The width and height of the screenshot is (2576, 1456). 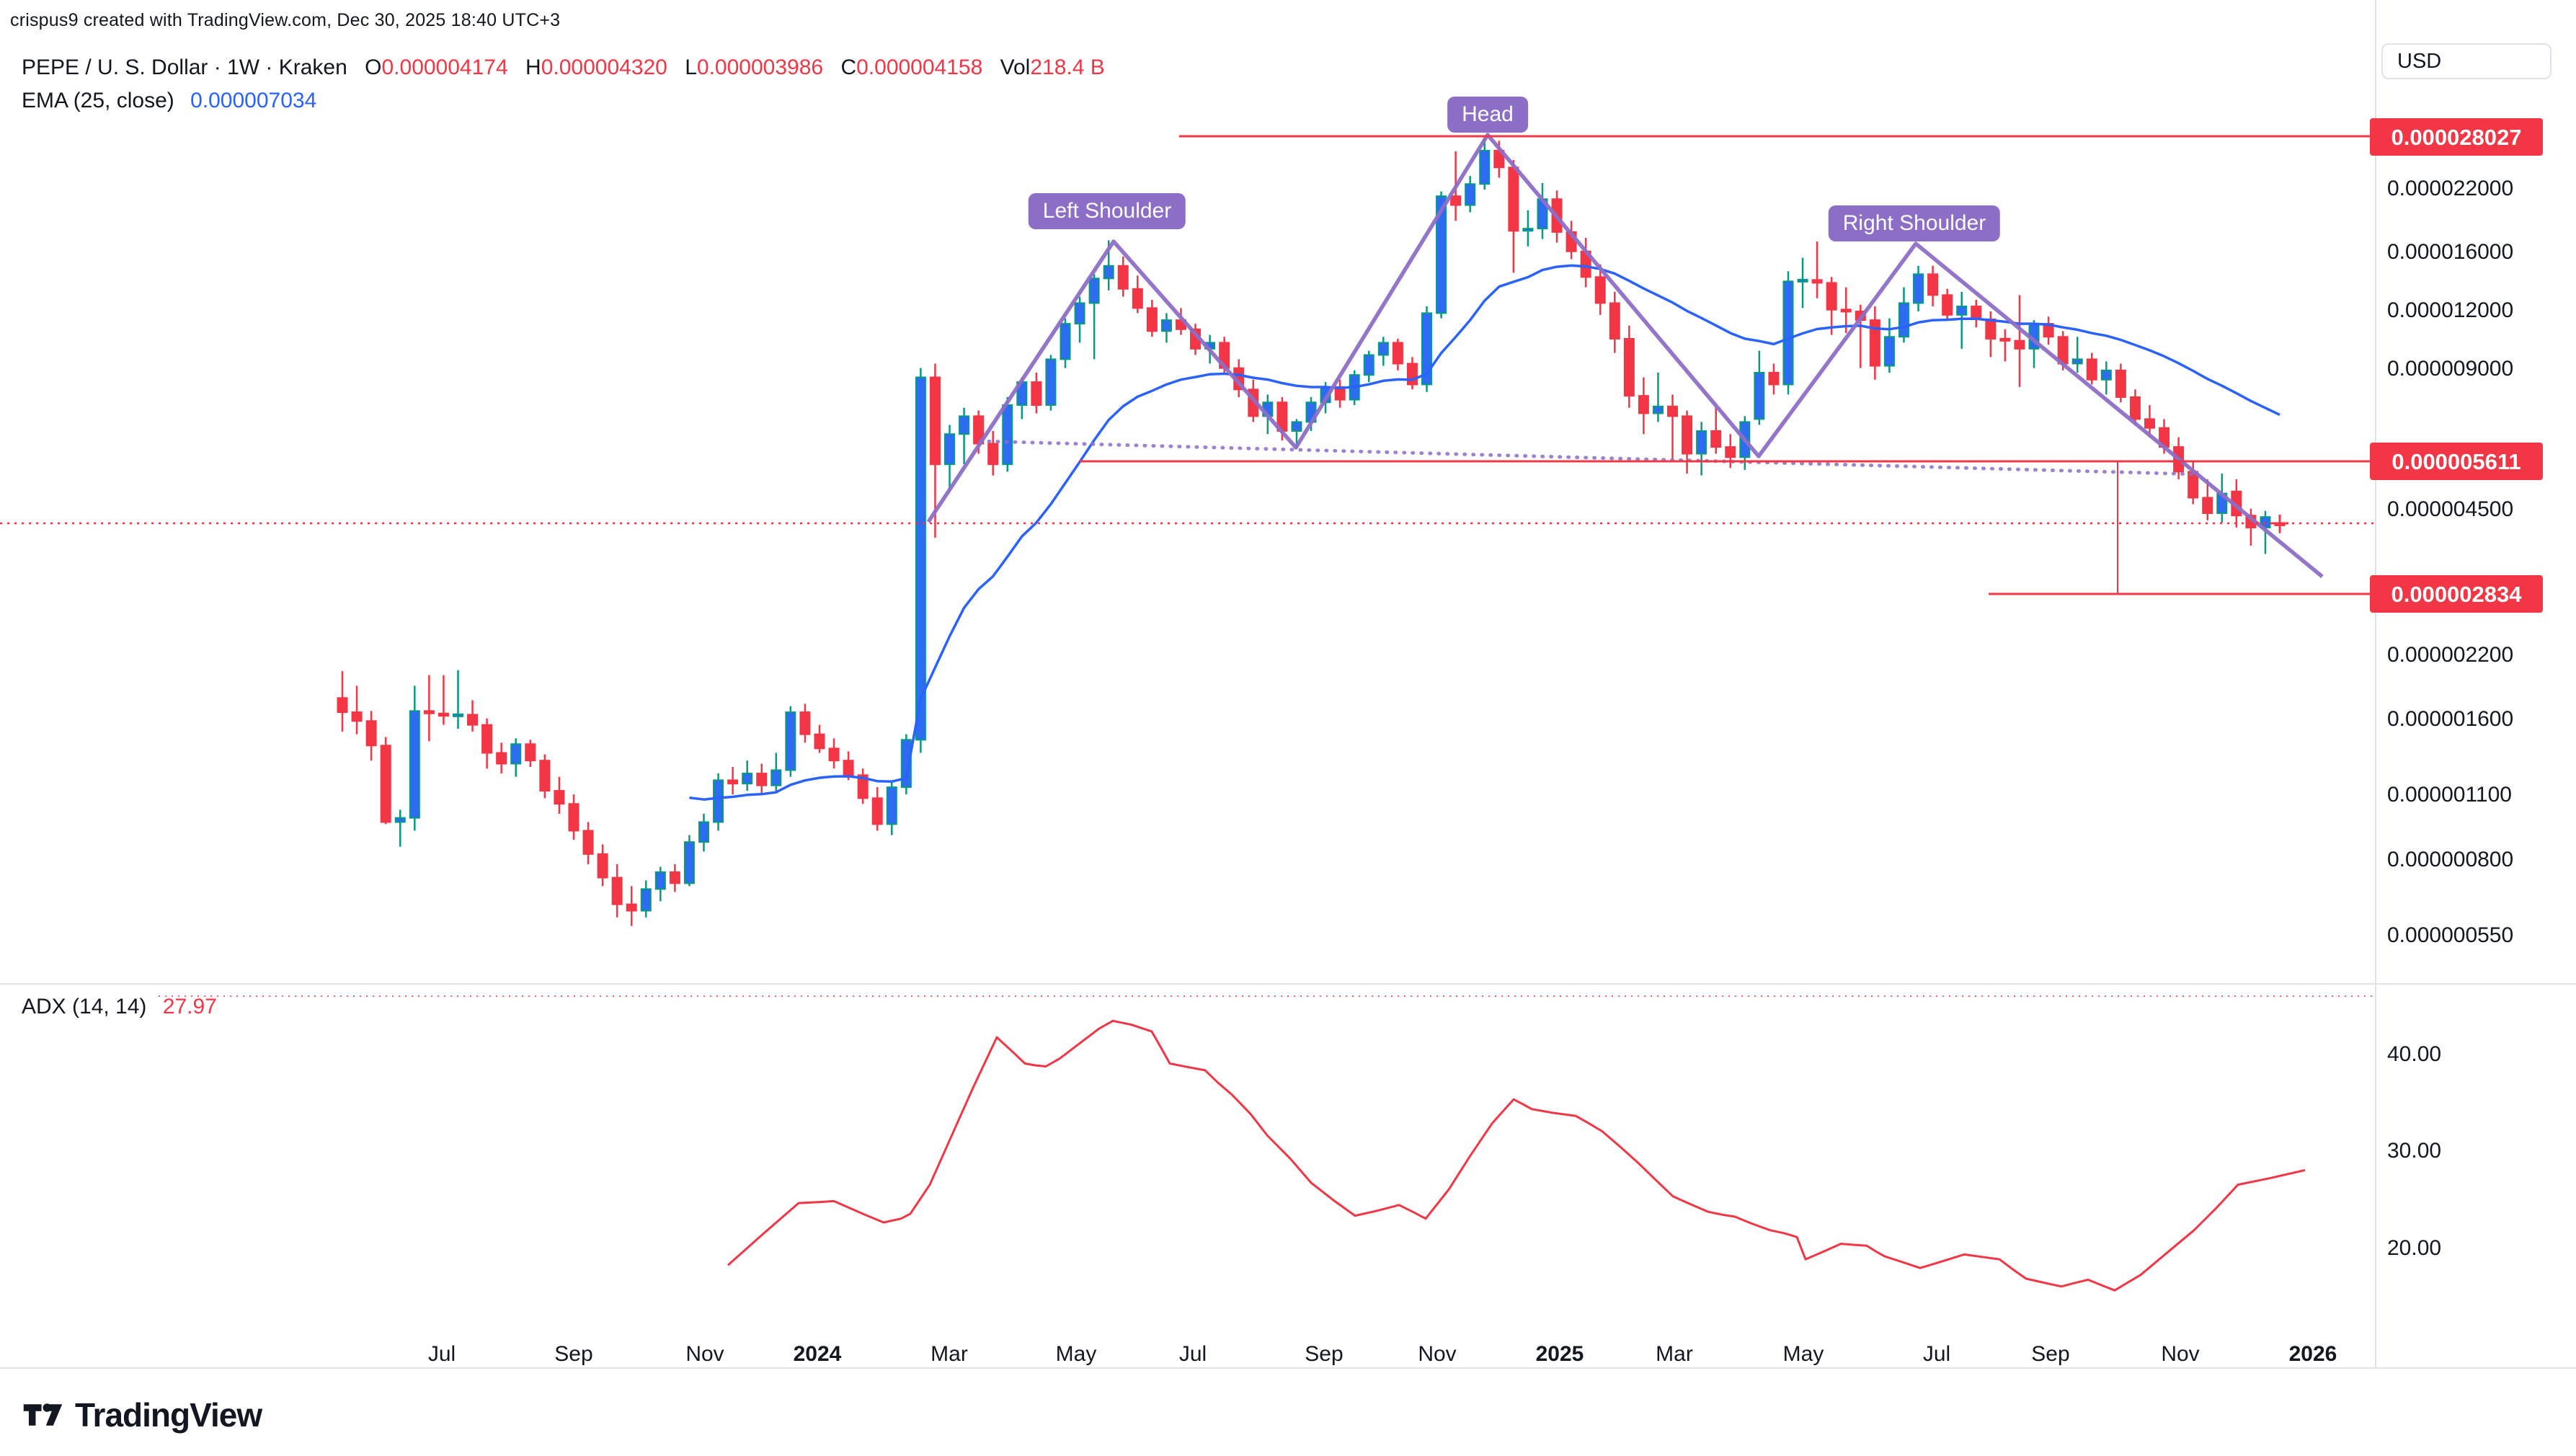 I want to click on adx-legend: ADX (14, 14) 27.97, so click(x=119, y=1007).